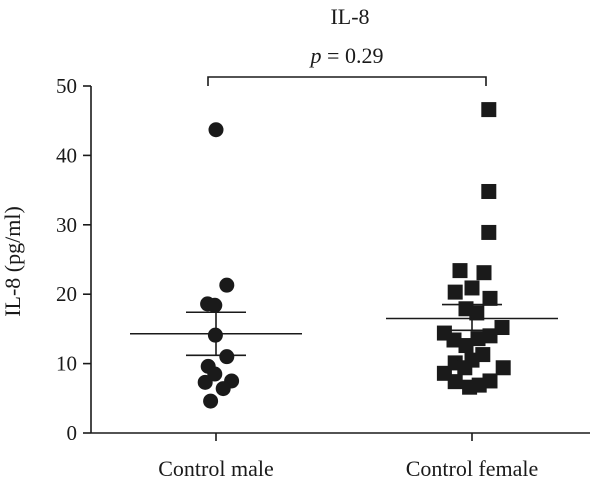  What do you see at coordinates (349, 16) in the screenshot?
I see `chart-title: IL-8` at bounding box center [349, 16].